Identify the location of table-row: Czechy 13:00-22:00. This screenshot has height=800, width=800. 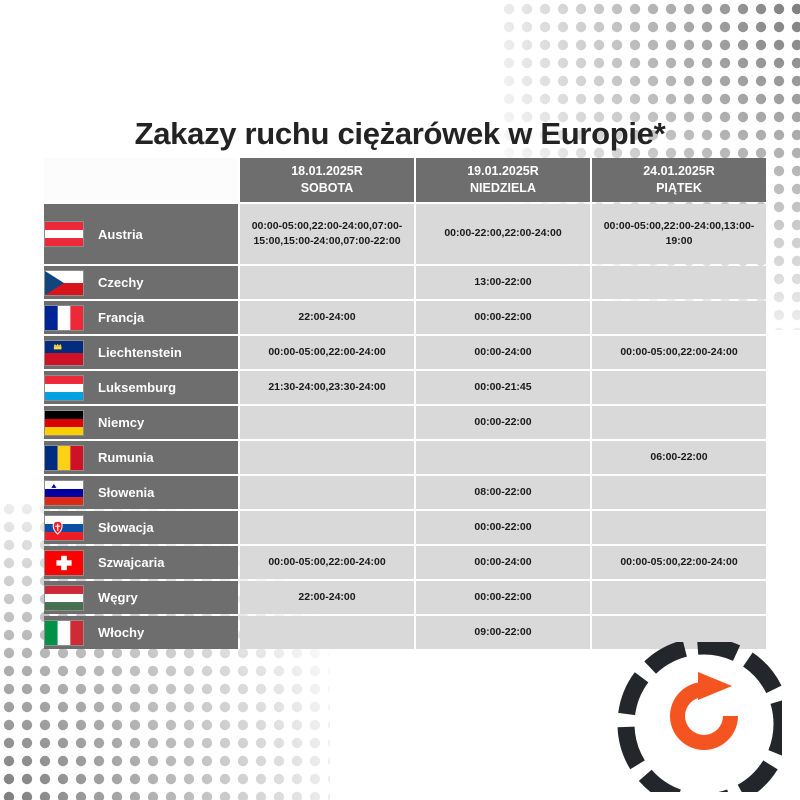
(405, 282).